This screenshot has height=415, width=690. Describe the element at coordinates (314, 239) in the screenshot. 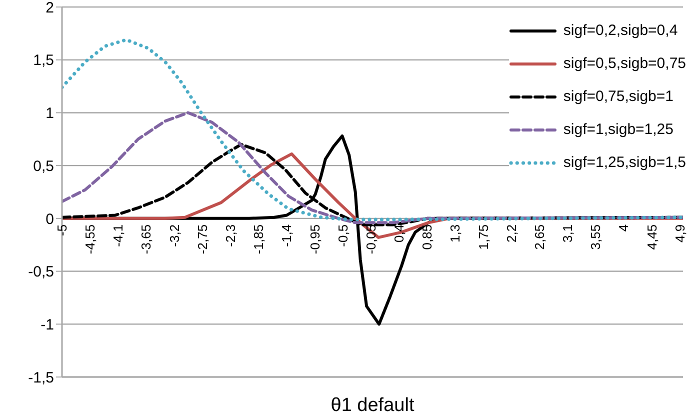

I see `x-tick-label: -0,95` at that location.